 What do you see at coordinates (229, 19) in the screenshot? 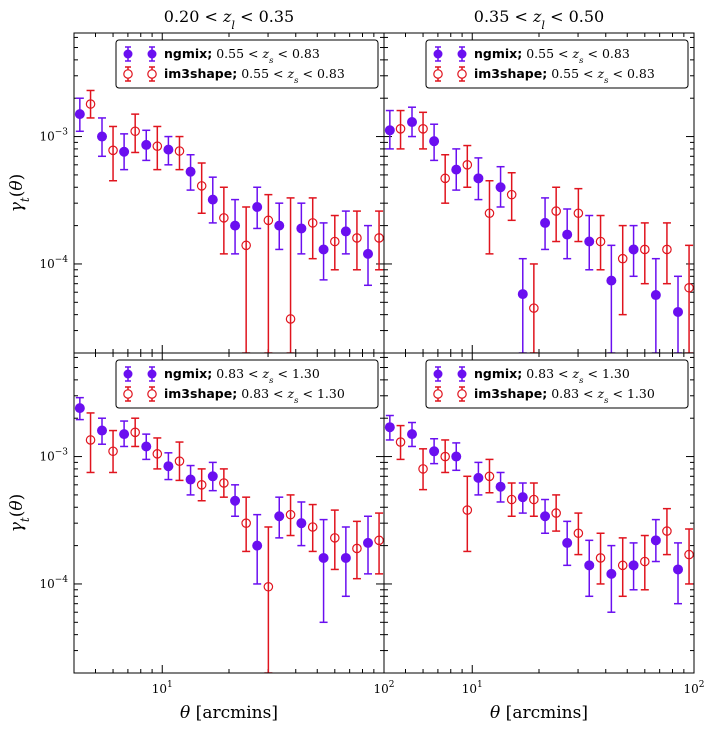
I see `column-title-left: 0.20 < zl < 0.35` at bounding box center [229, 19].